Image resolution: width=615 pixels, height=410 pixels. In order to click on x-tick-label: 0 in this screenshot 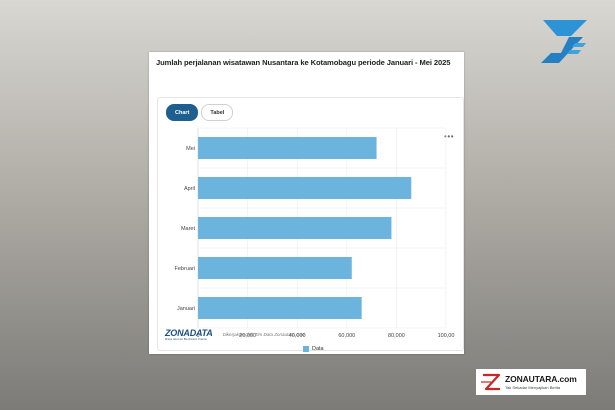, I will do `click(197, 336)`.